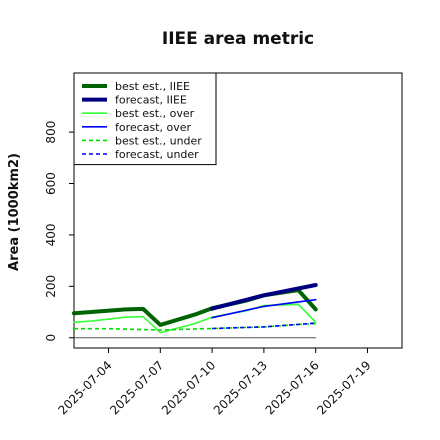 The width and height of the screenshot is (440, 440). What do you see at coordinates (292, 387) in the screenshot?
I see `x-tick-label: 2025-07-16` at bounding box center [292, 387].